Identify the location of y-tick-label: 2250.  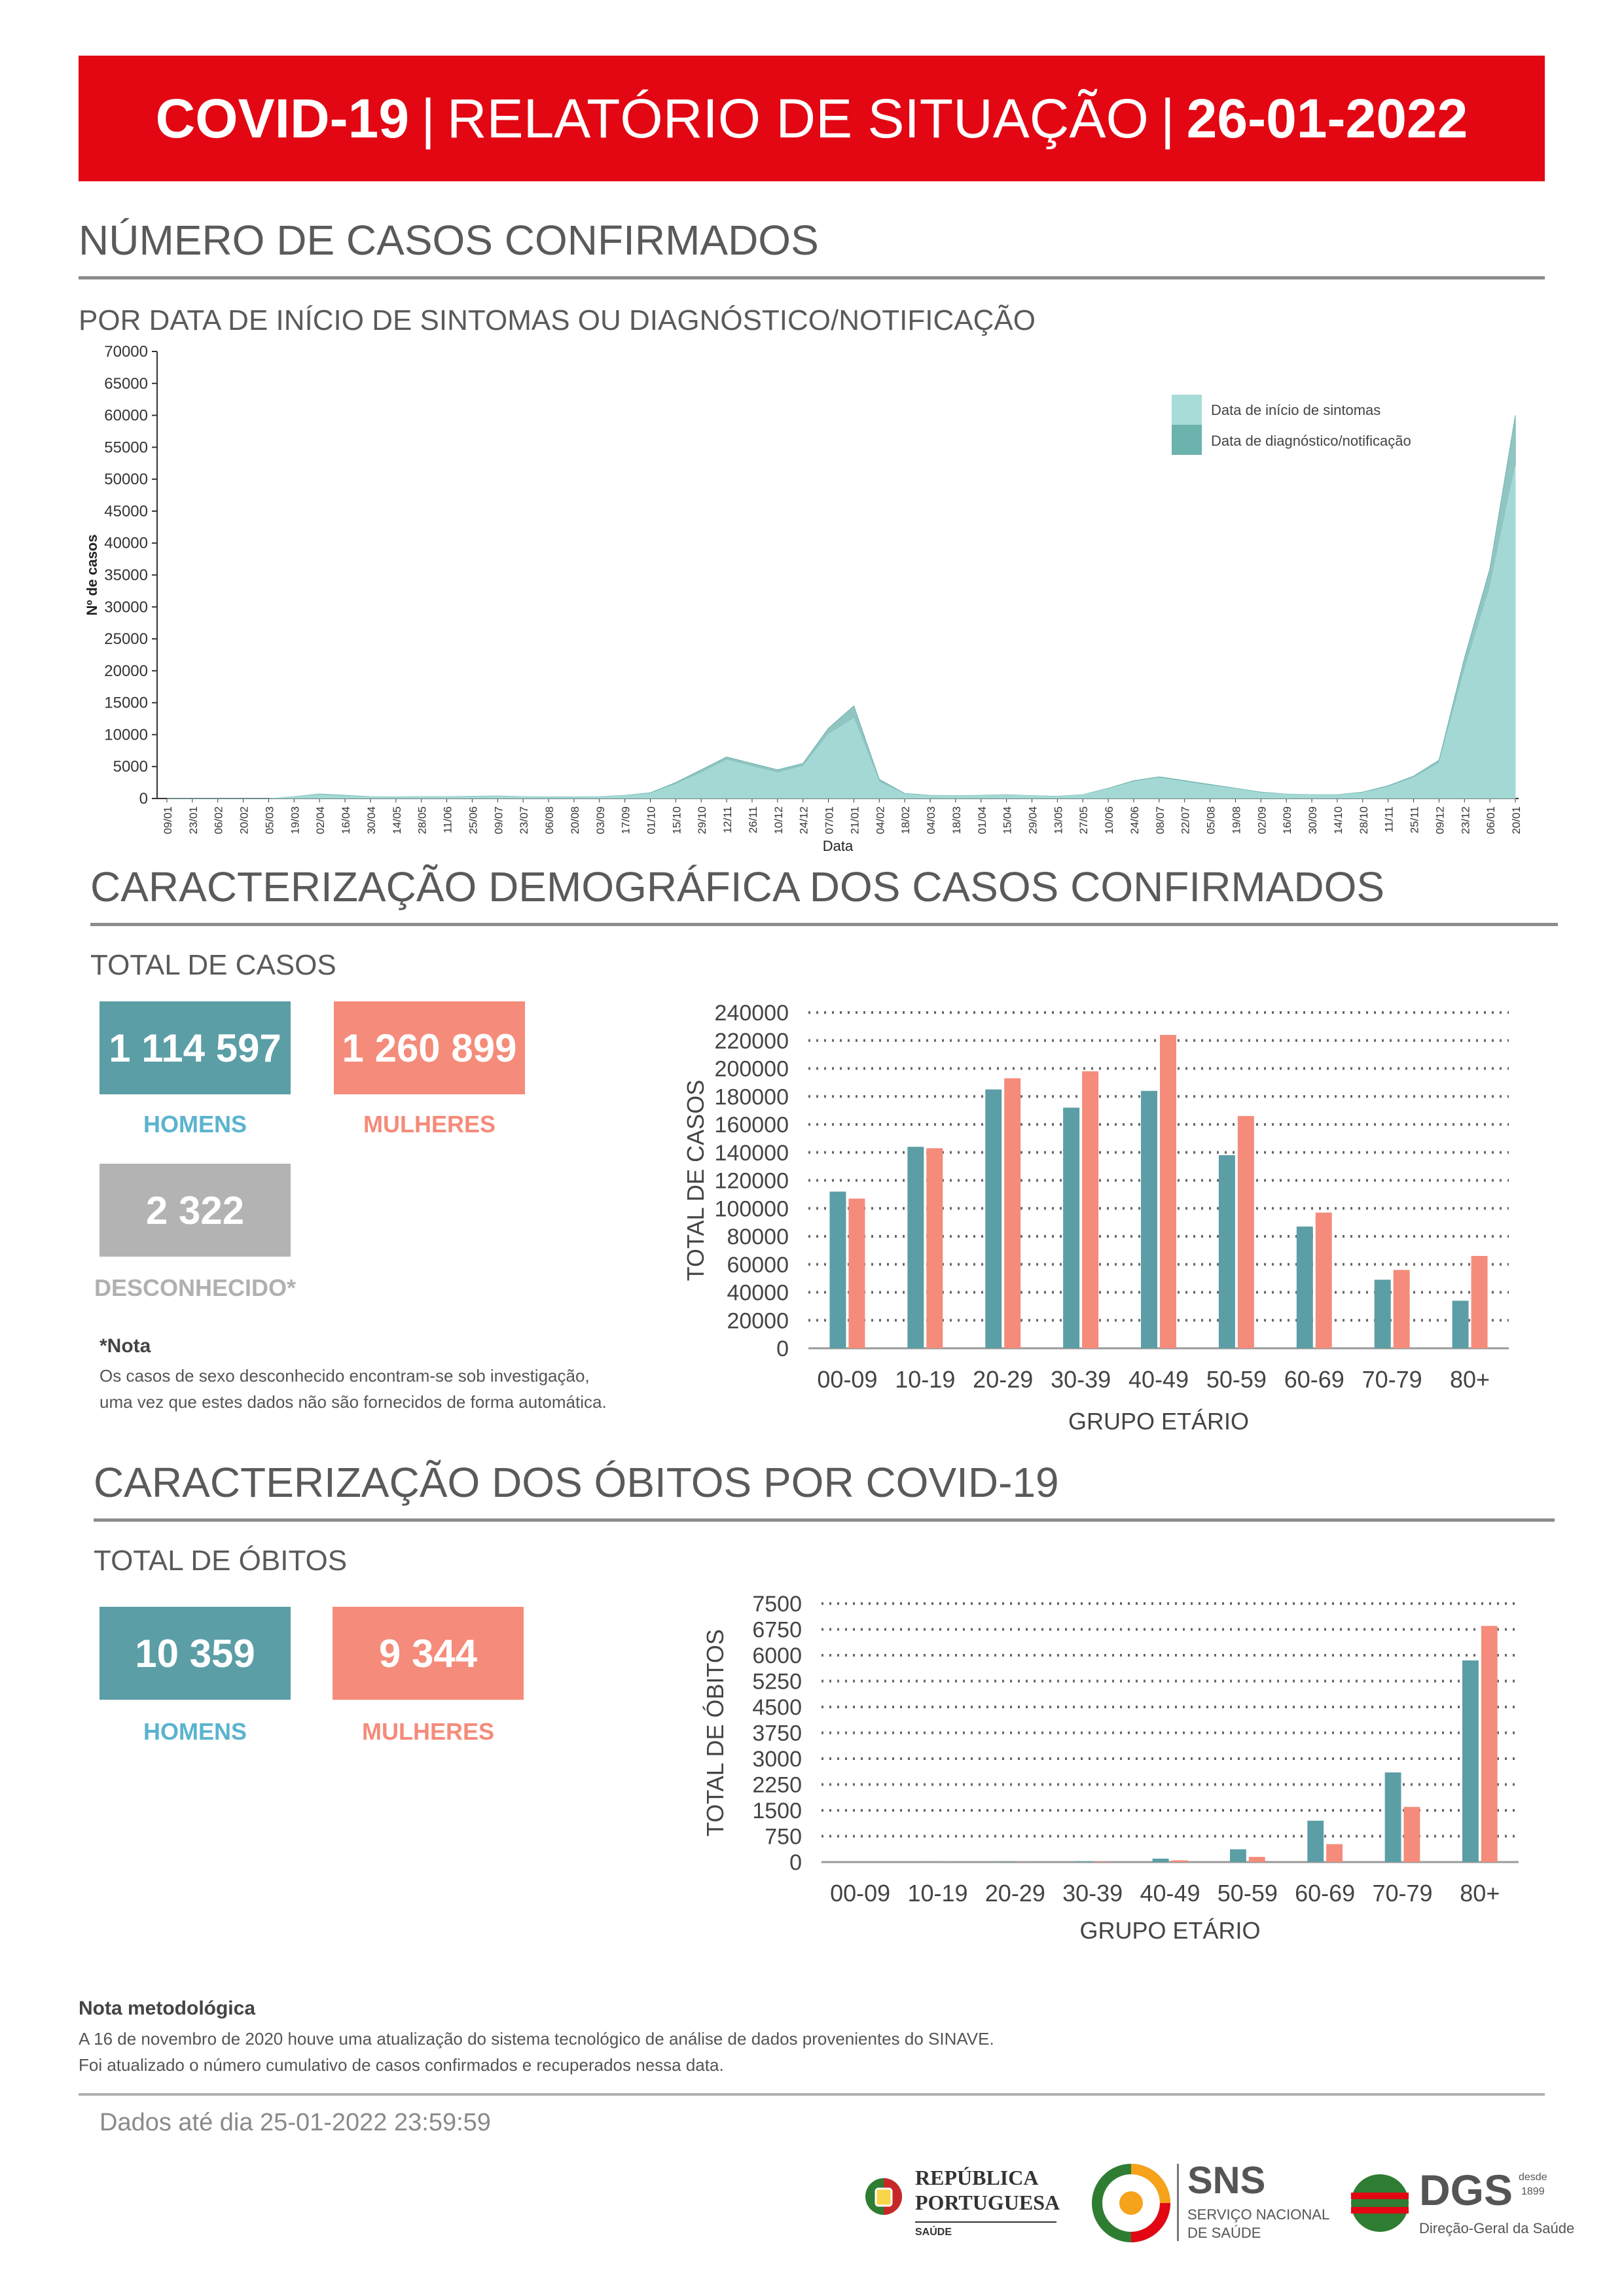
(777, 1785).